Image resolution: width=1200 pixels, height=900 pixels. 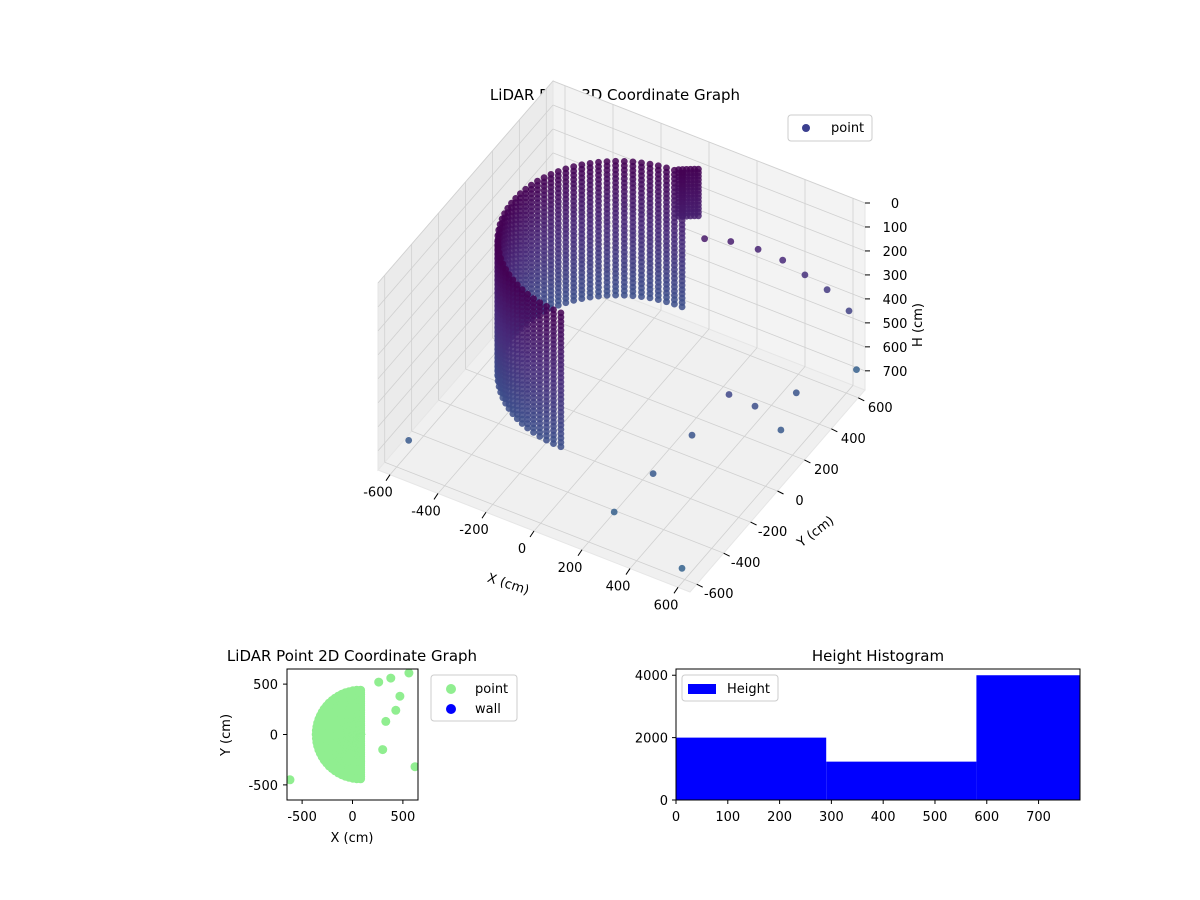 What do you see at coordinates (664, 801) in the screenshot?
I see `y-tick-label-hist: 0` at bounding box center [664, 801].